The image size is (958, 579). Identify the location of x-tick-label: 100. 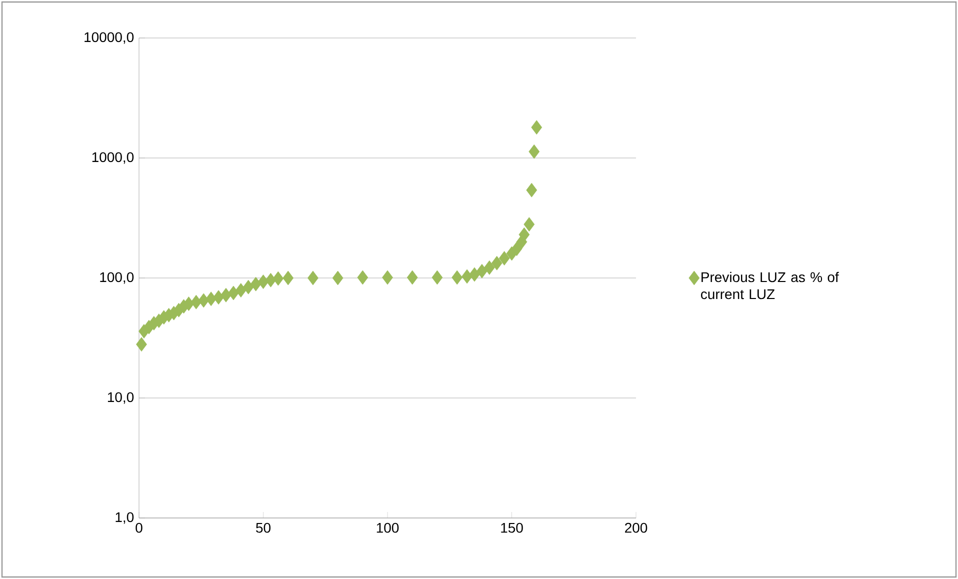
(387, 527).